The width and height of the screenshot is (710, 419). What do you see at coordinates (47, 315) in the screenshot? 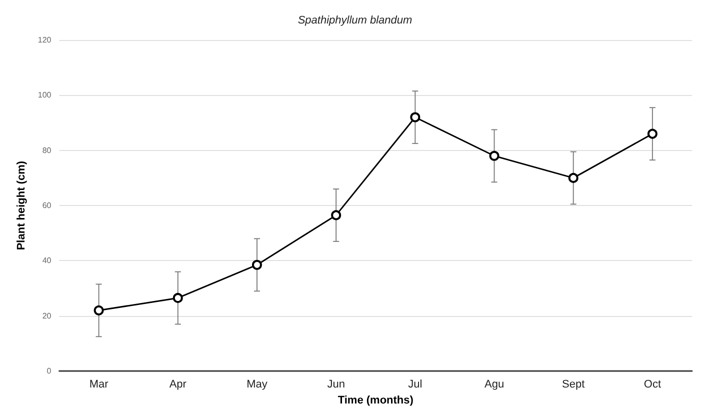
I see `y-tick-label: 20` at bounding box center [47, 315].